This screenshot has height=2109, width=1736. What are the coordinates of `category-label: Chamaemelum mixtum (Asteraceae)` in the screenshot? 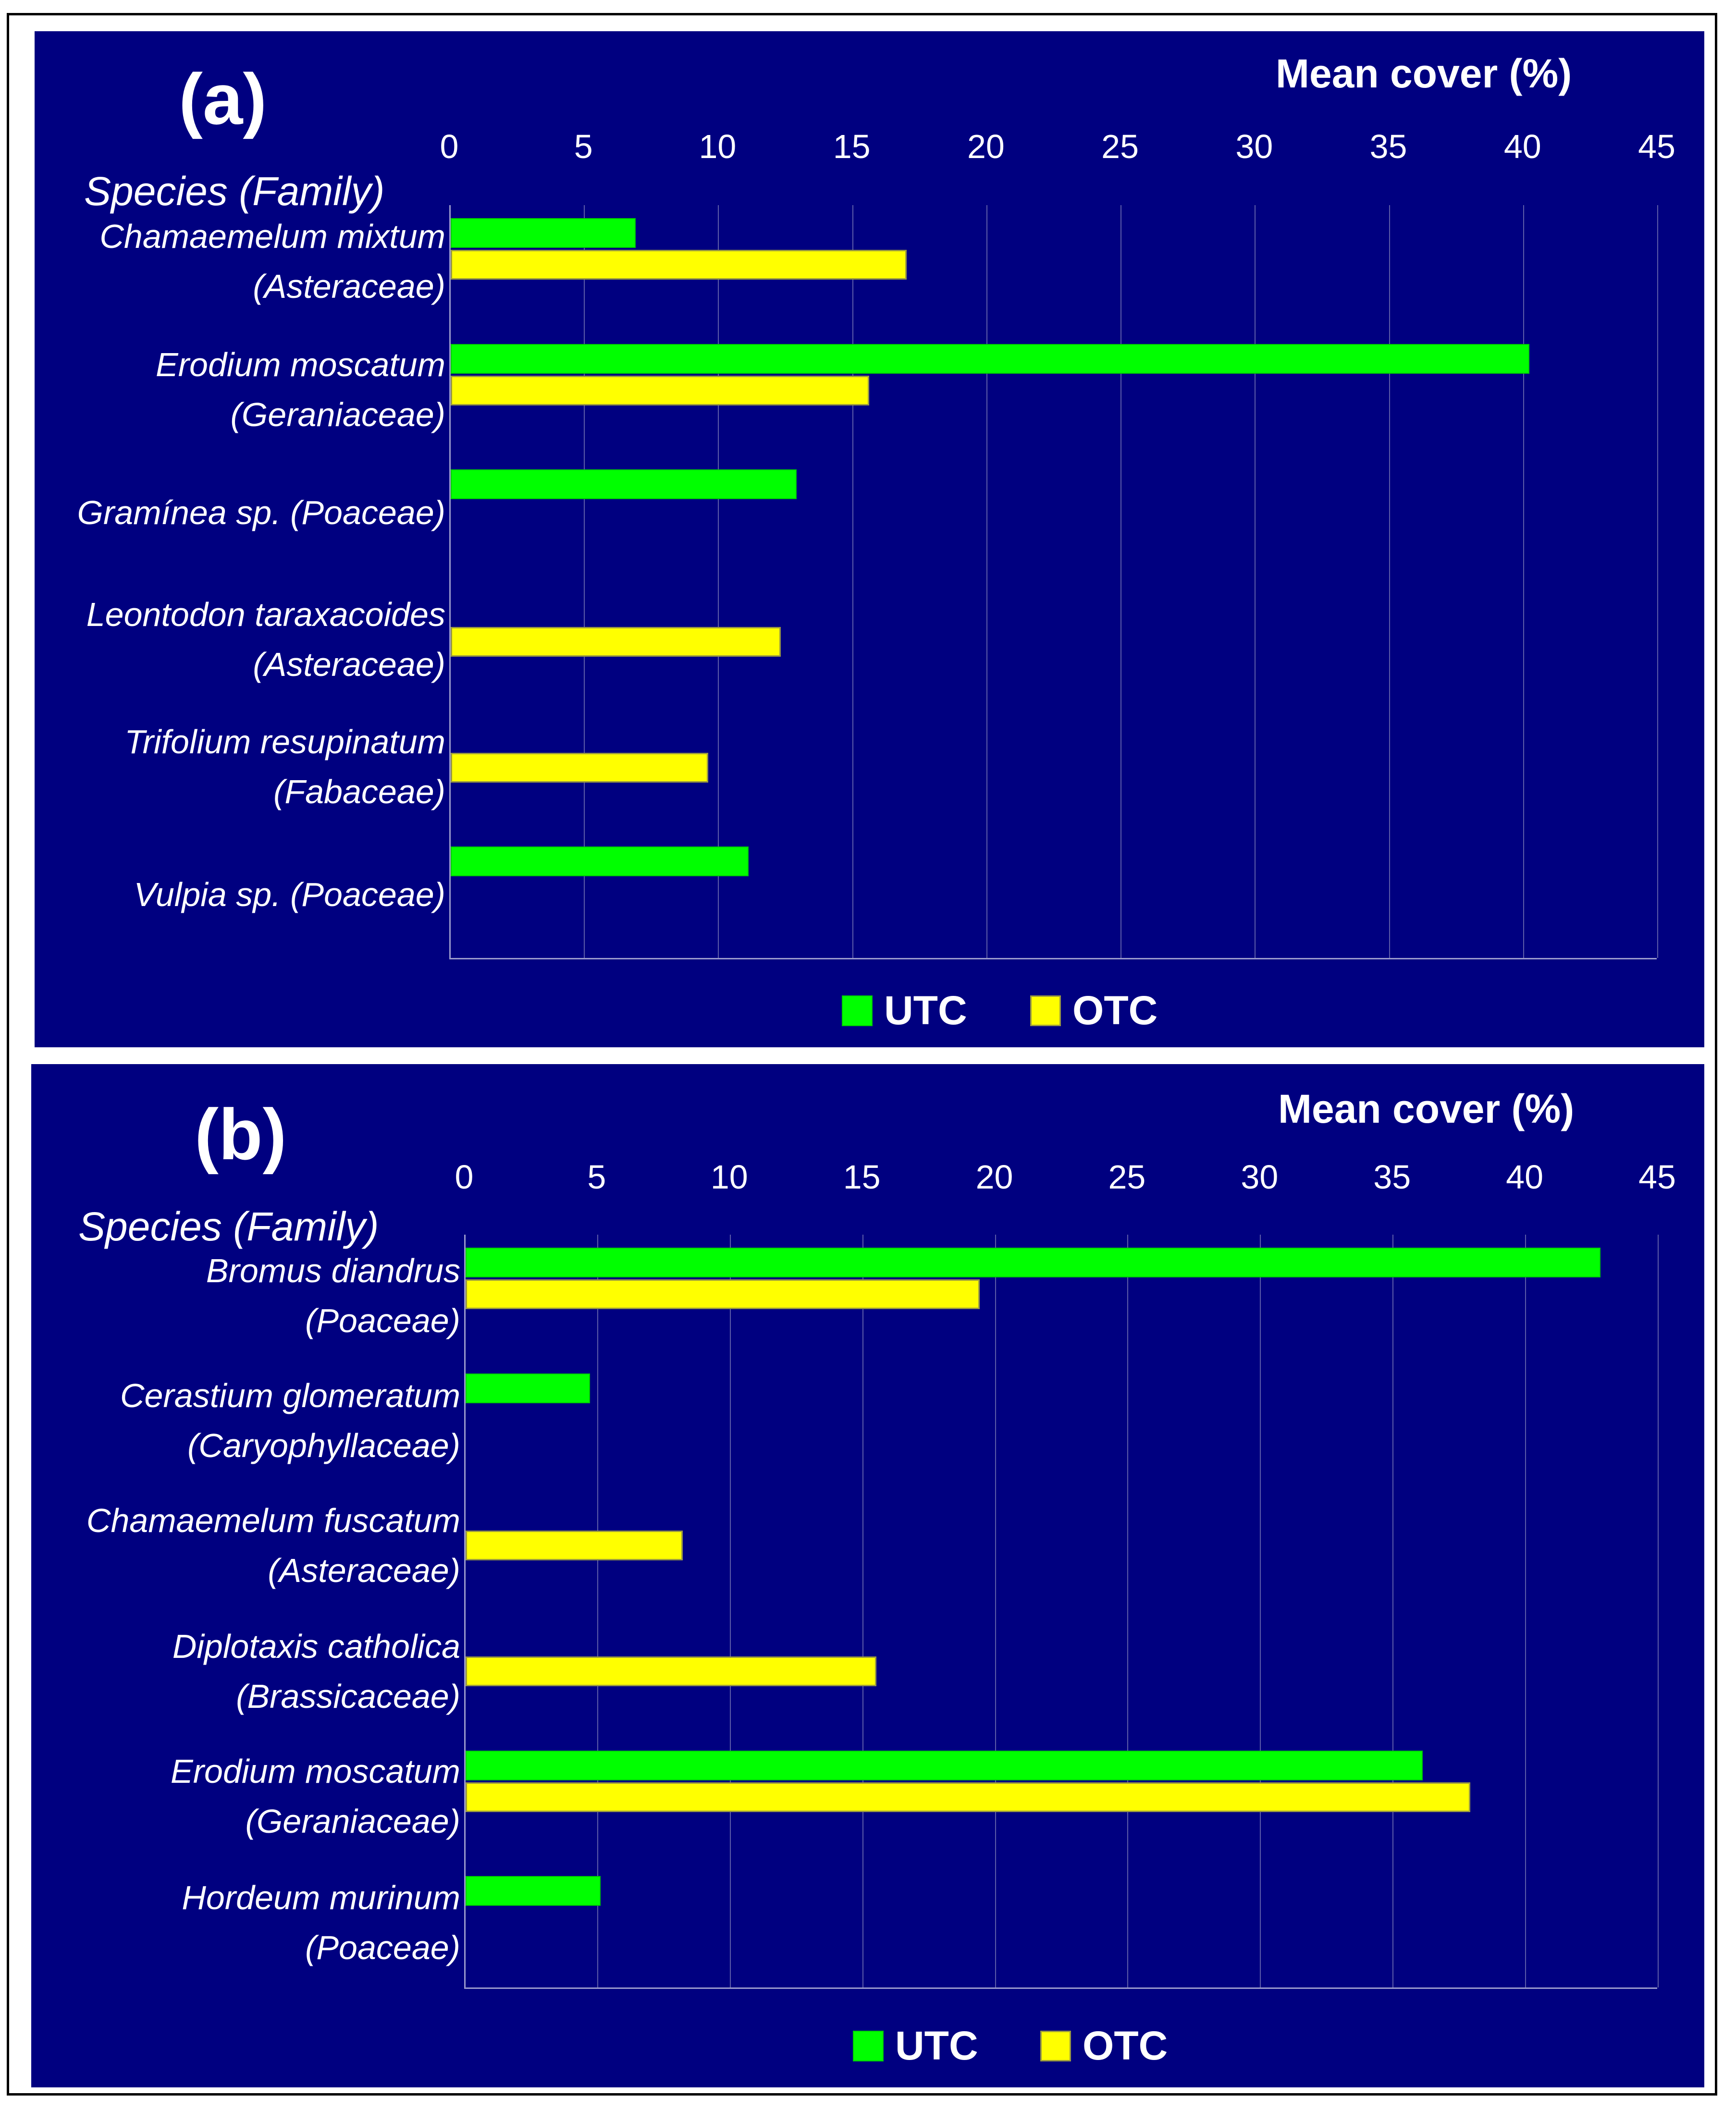 It's located at (248, 261).